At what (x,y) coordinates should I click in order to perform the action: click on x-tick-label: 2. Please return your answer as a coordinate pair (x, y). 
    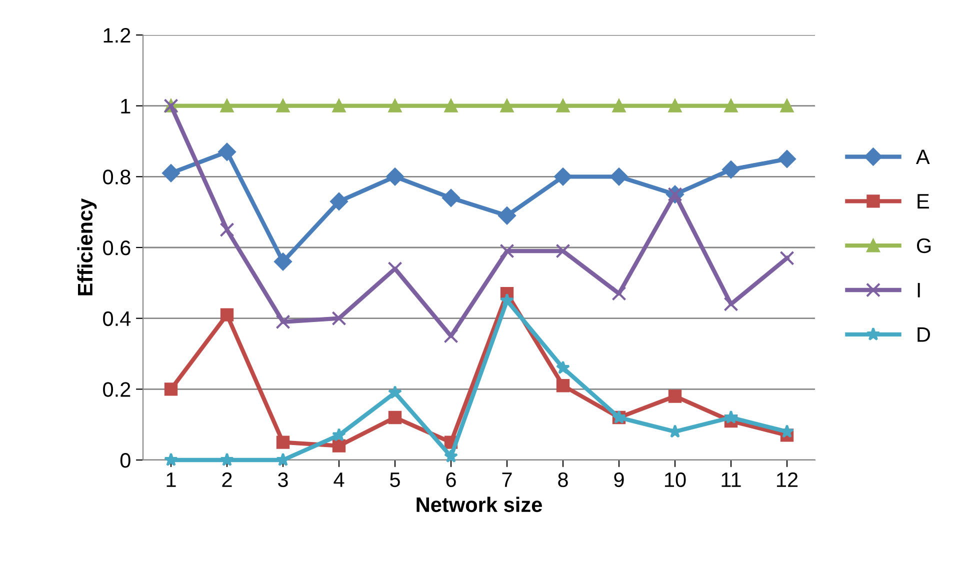
    Looking at the image, I should click on (227, 479).